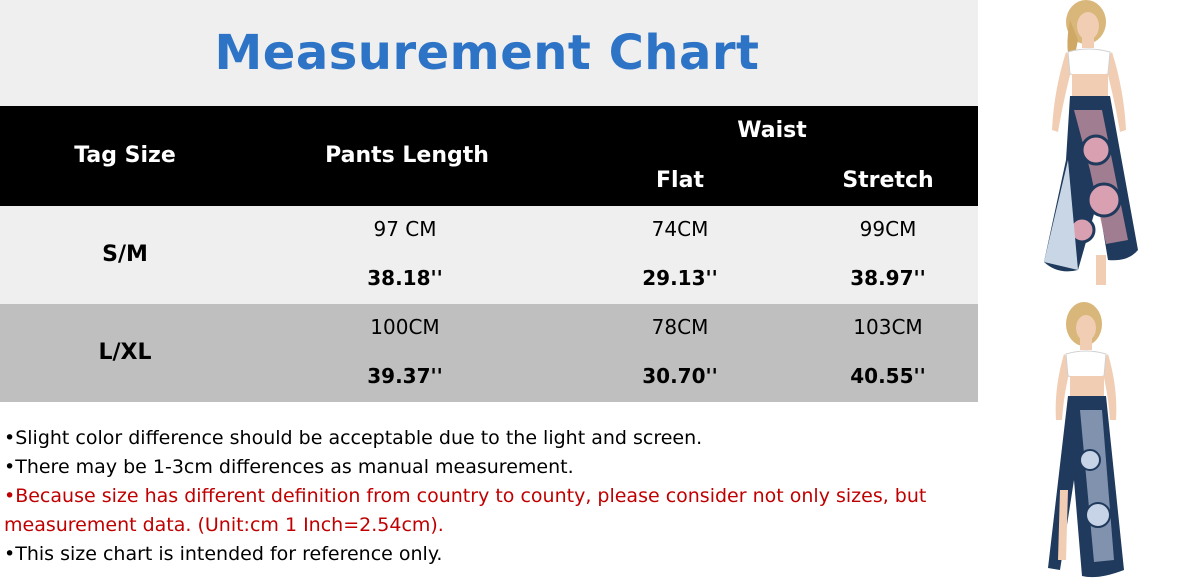 The height and width of the screenshot is (587, 1200). Describe the element at coordinates (1089, 443) in the screenshot. I see `model-photo-side` at that location.